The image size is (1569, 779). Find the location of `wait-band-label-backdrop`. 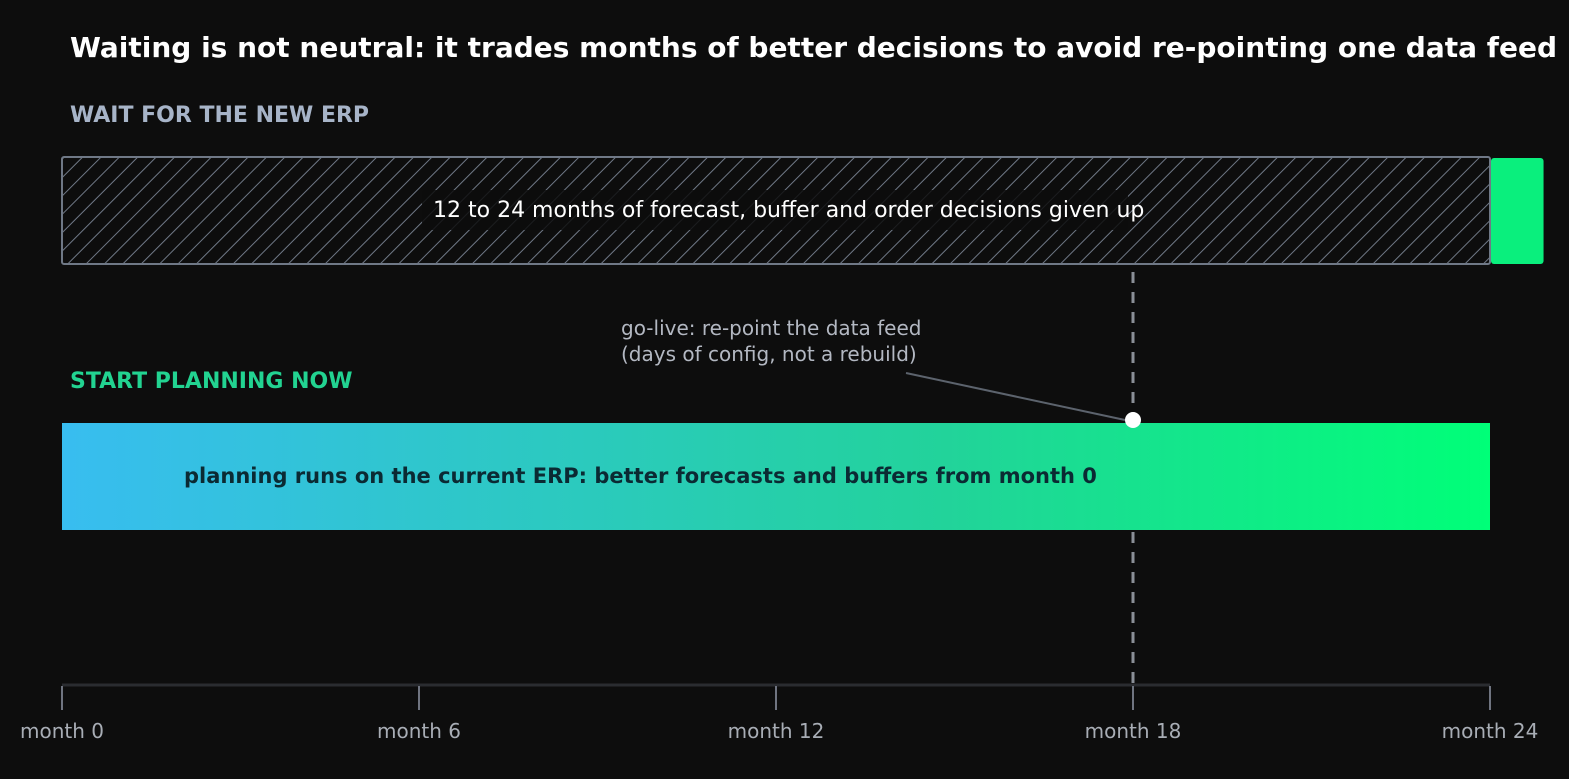

wait-band-label-backdrop is located at coordinates (775, 210).